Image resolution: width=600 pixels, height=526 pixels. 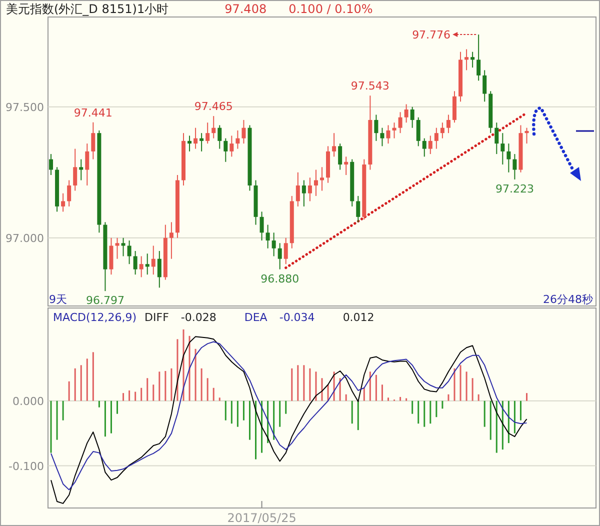 I want to click on annotation: 0.012, so click(x=358, y=317).